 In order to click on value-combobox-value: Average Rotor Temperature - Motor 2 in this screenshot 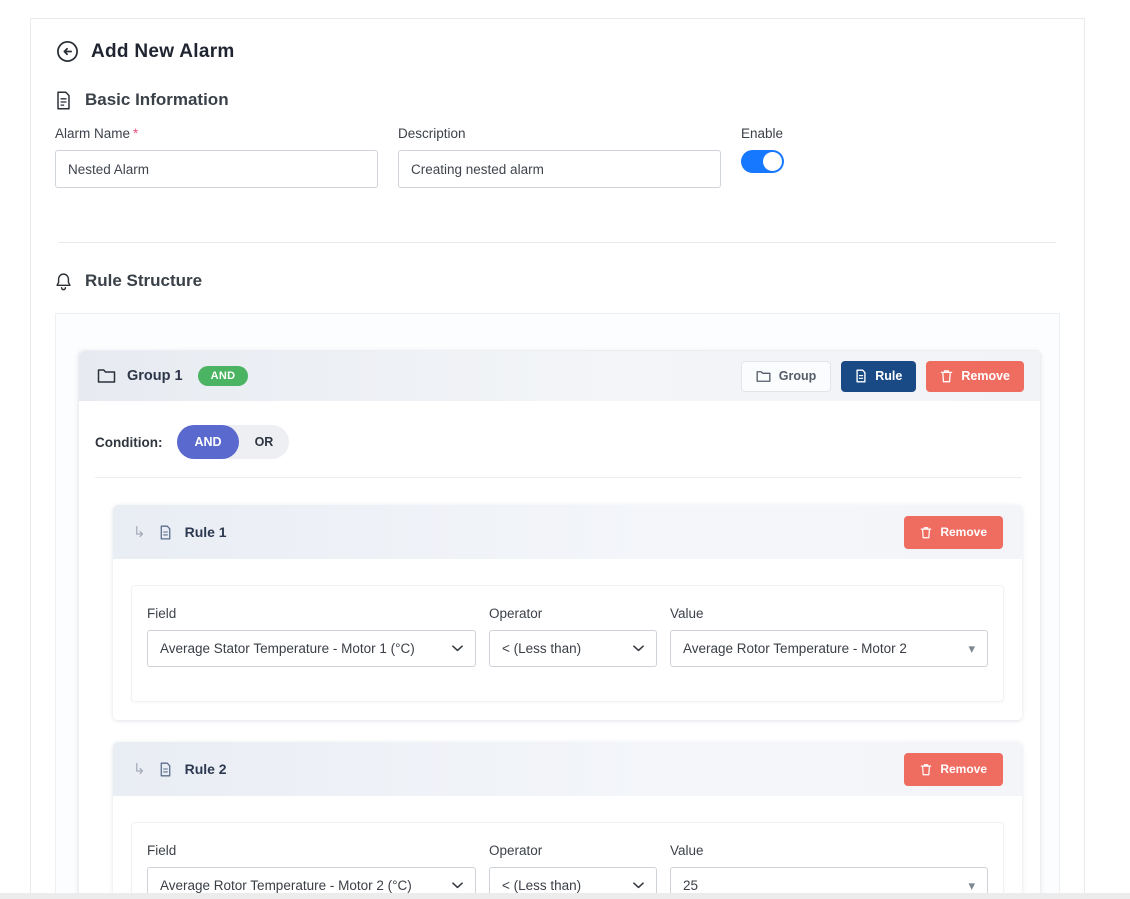, I will do `click(795, 648)`.